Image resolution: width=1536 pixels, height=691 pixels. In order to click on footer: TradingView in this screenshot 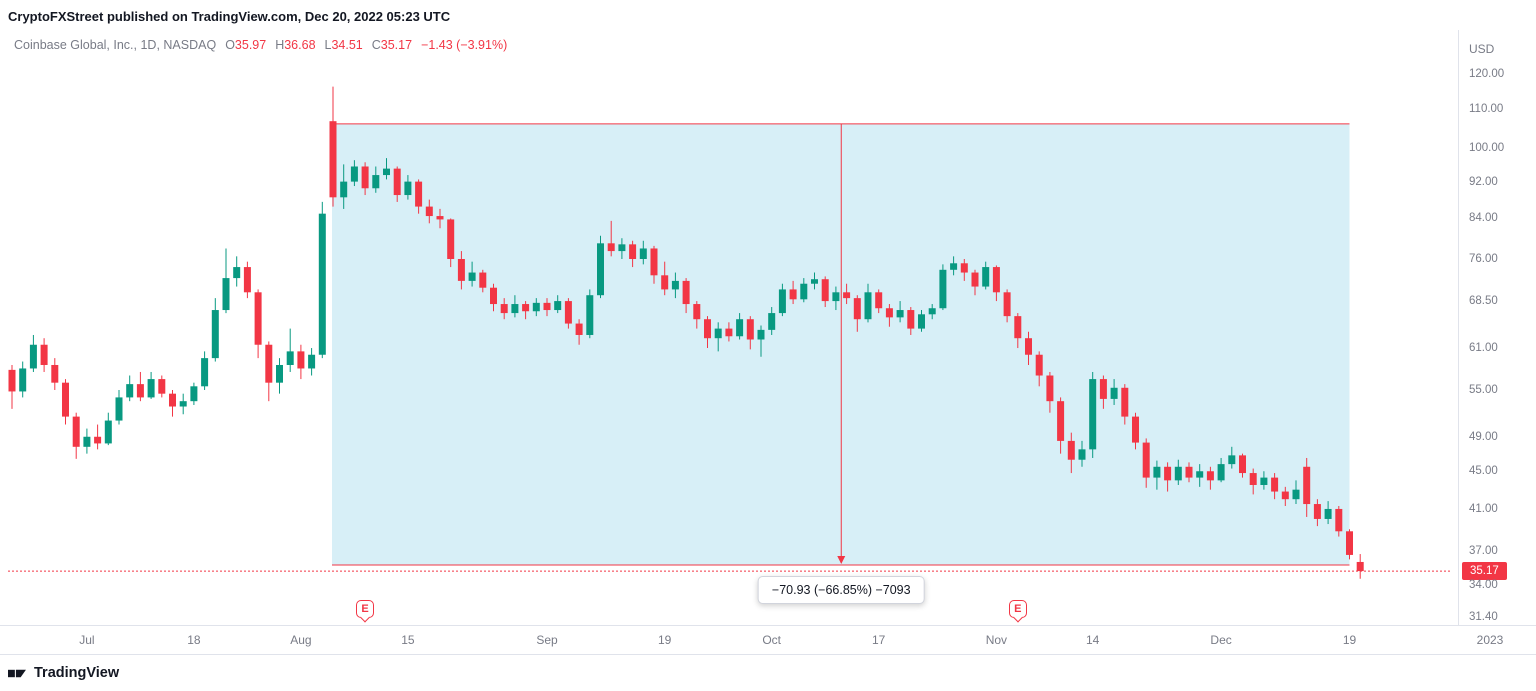, I will do `click(768, 673)`.